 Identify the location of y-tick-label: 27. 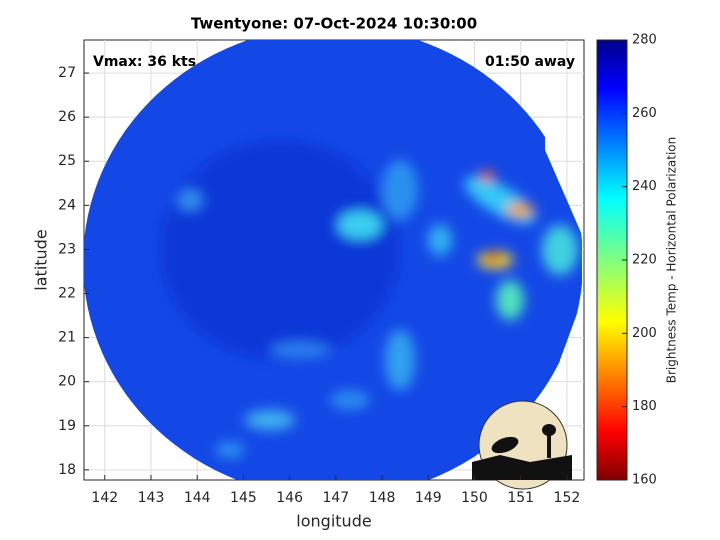
(67, 73).